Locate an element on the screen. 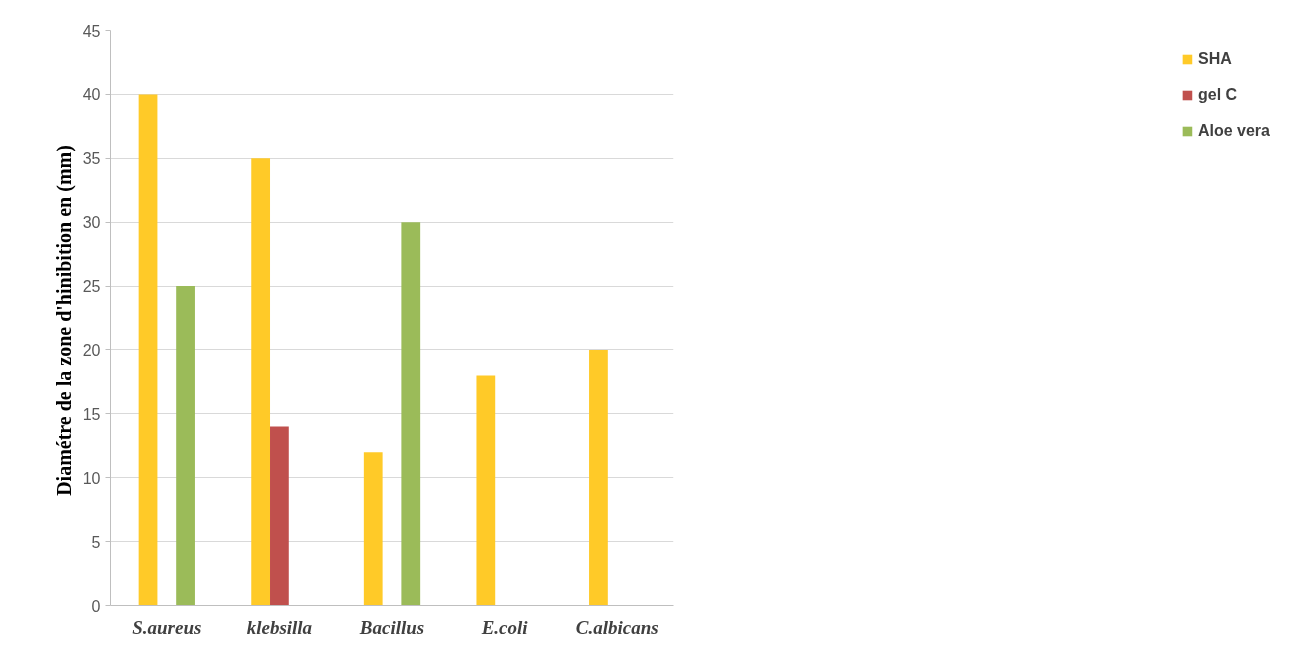  y-tick-label: 25 is located at coordinates (91, 287).